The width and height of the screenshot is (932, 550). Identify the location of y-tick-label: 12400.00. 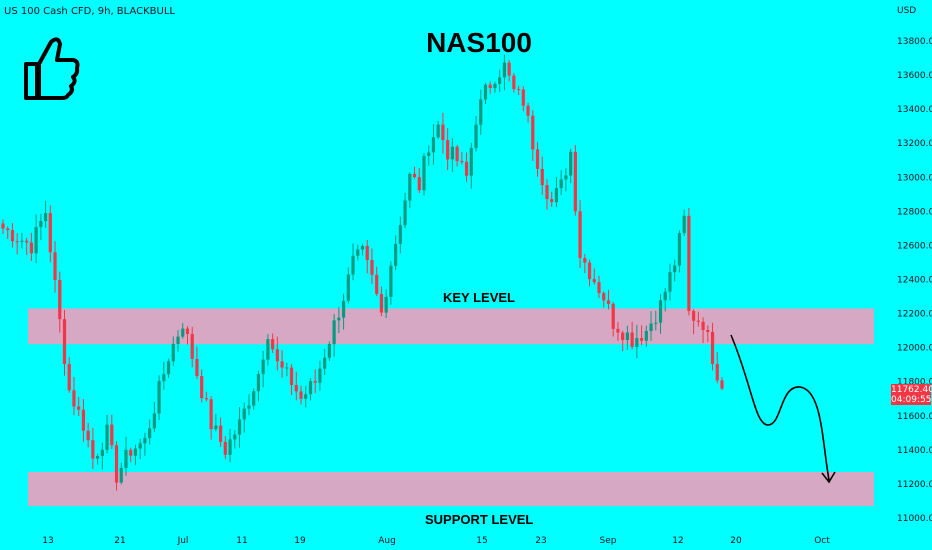
(914, 281).